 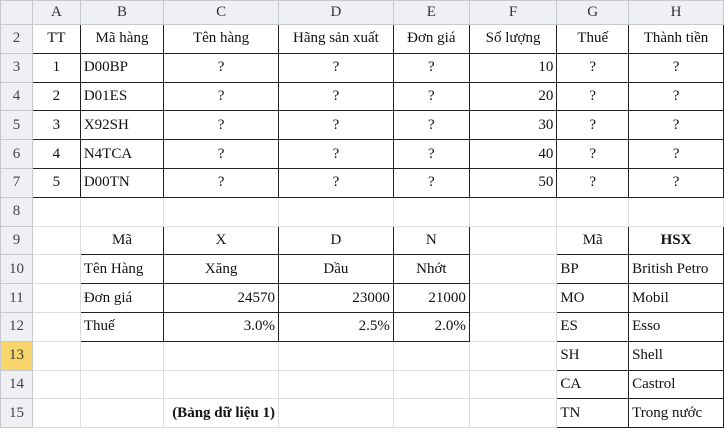 What do you see at coordinates (676, 154) in the screenshot?
I see `cell-h6: ?` at bounding box center [676, 154].